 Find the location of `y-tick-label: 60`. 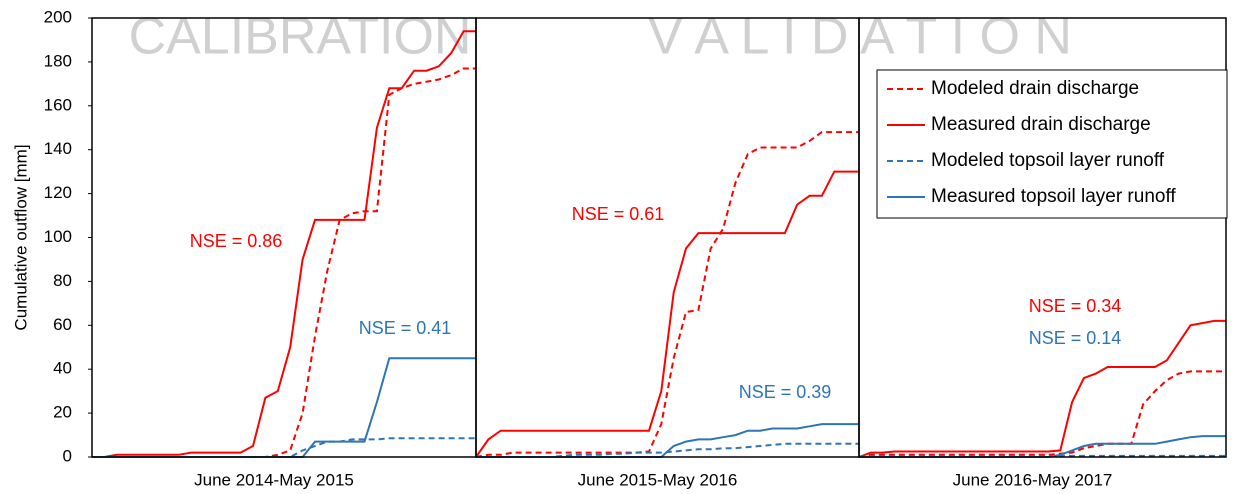

y-tick-label: 60 is located at coordinates (62, 324).